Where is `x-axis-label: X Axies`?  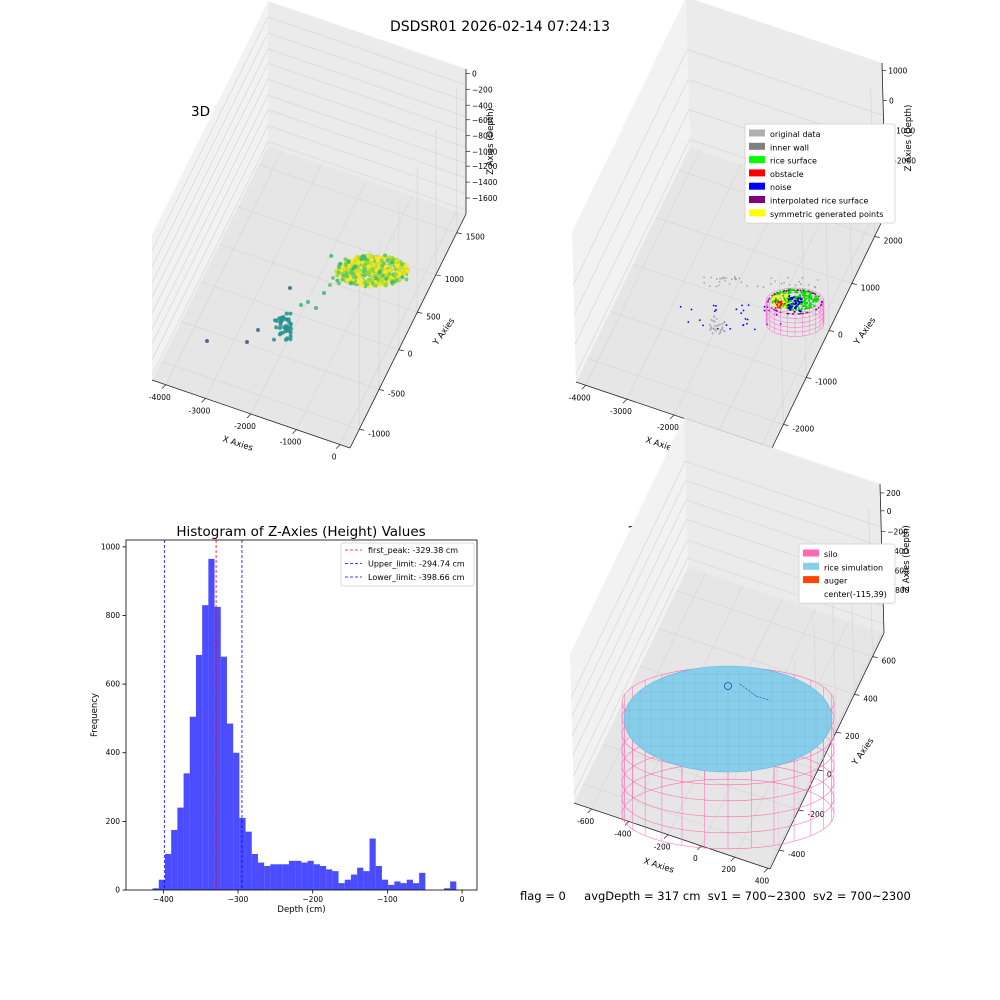
x-axis-label: X Axies is located at coordinates (237, 443).